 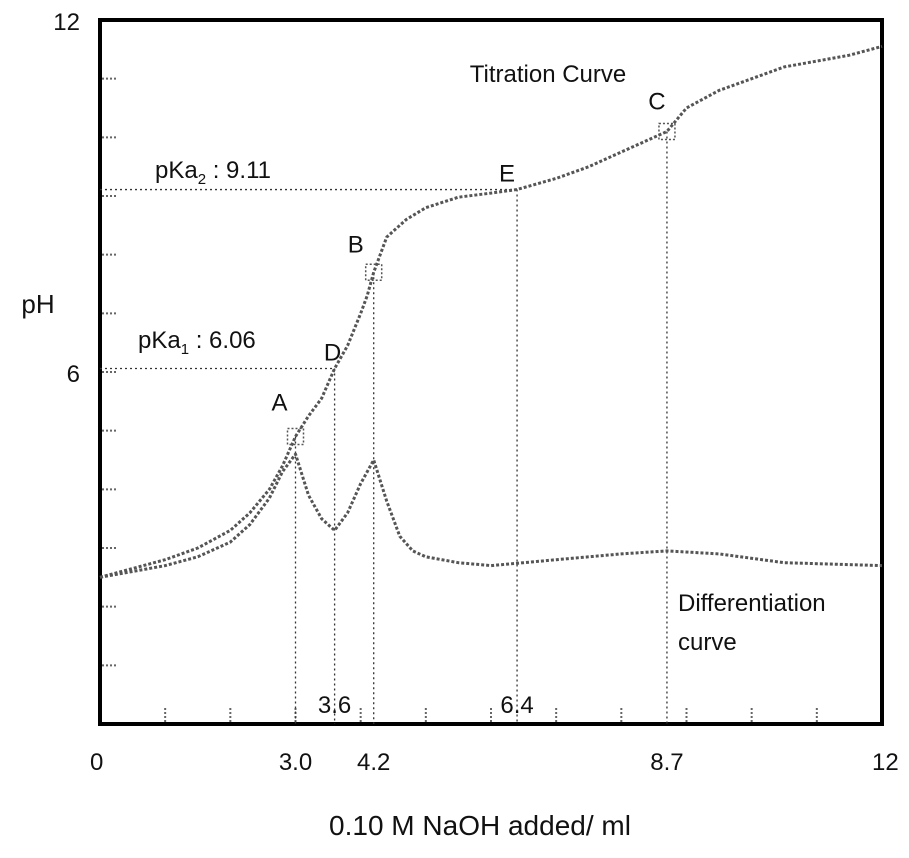 I want to click on point-label-b: B, so click(x=356, y=244).